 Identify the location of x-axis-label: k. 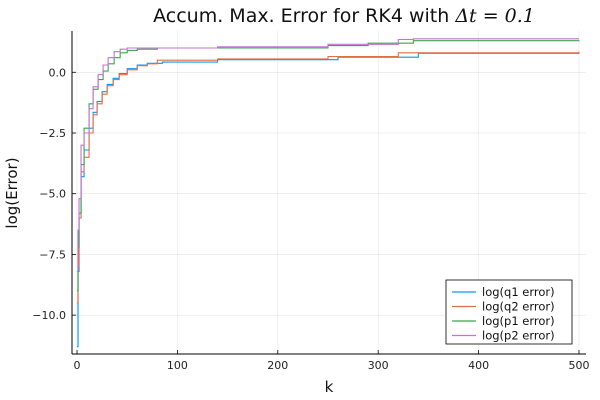
(329, 387).